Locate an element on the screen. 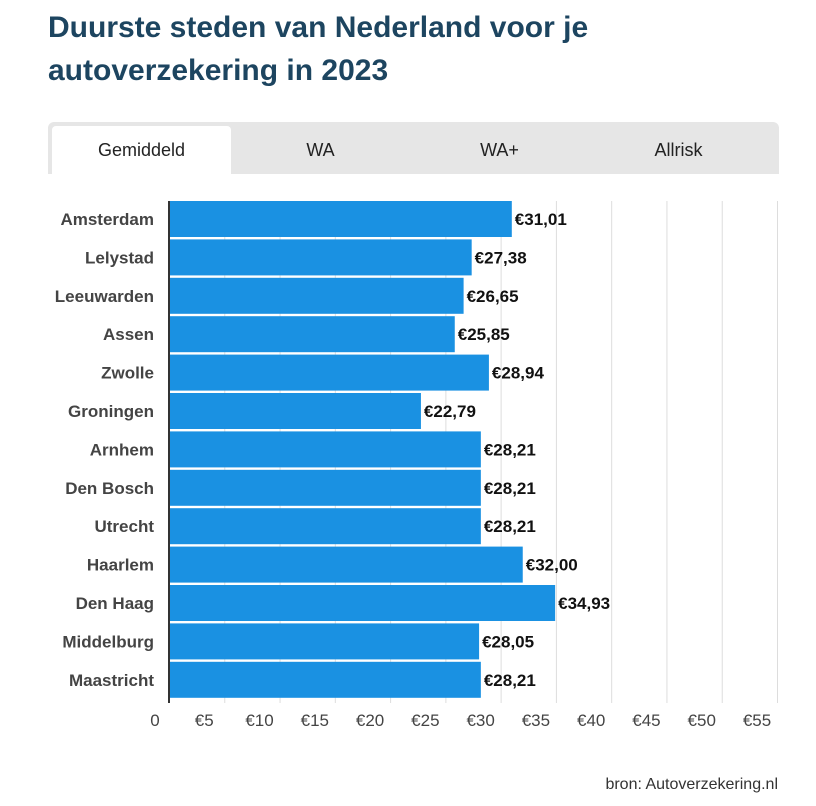 The width and height of the screenshot is (816, 806). x-tick-label: €50 is located at coordinates (702, 720).